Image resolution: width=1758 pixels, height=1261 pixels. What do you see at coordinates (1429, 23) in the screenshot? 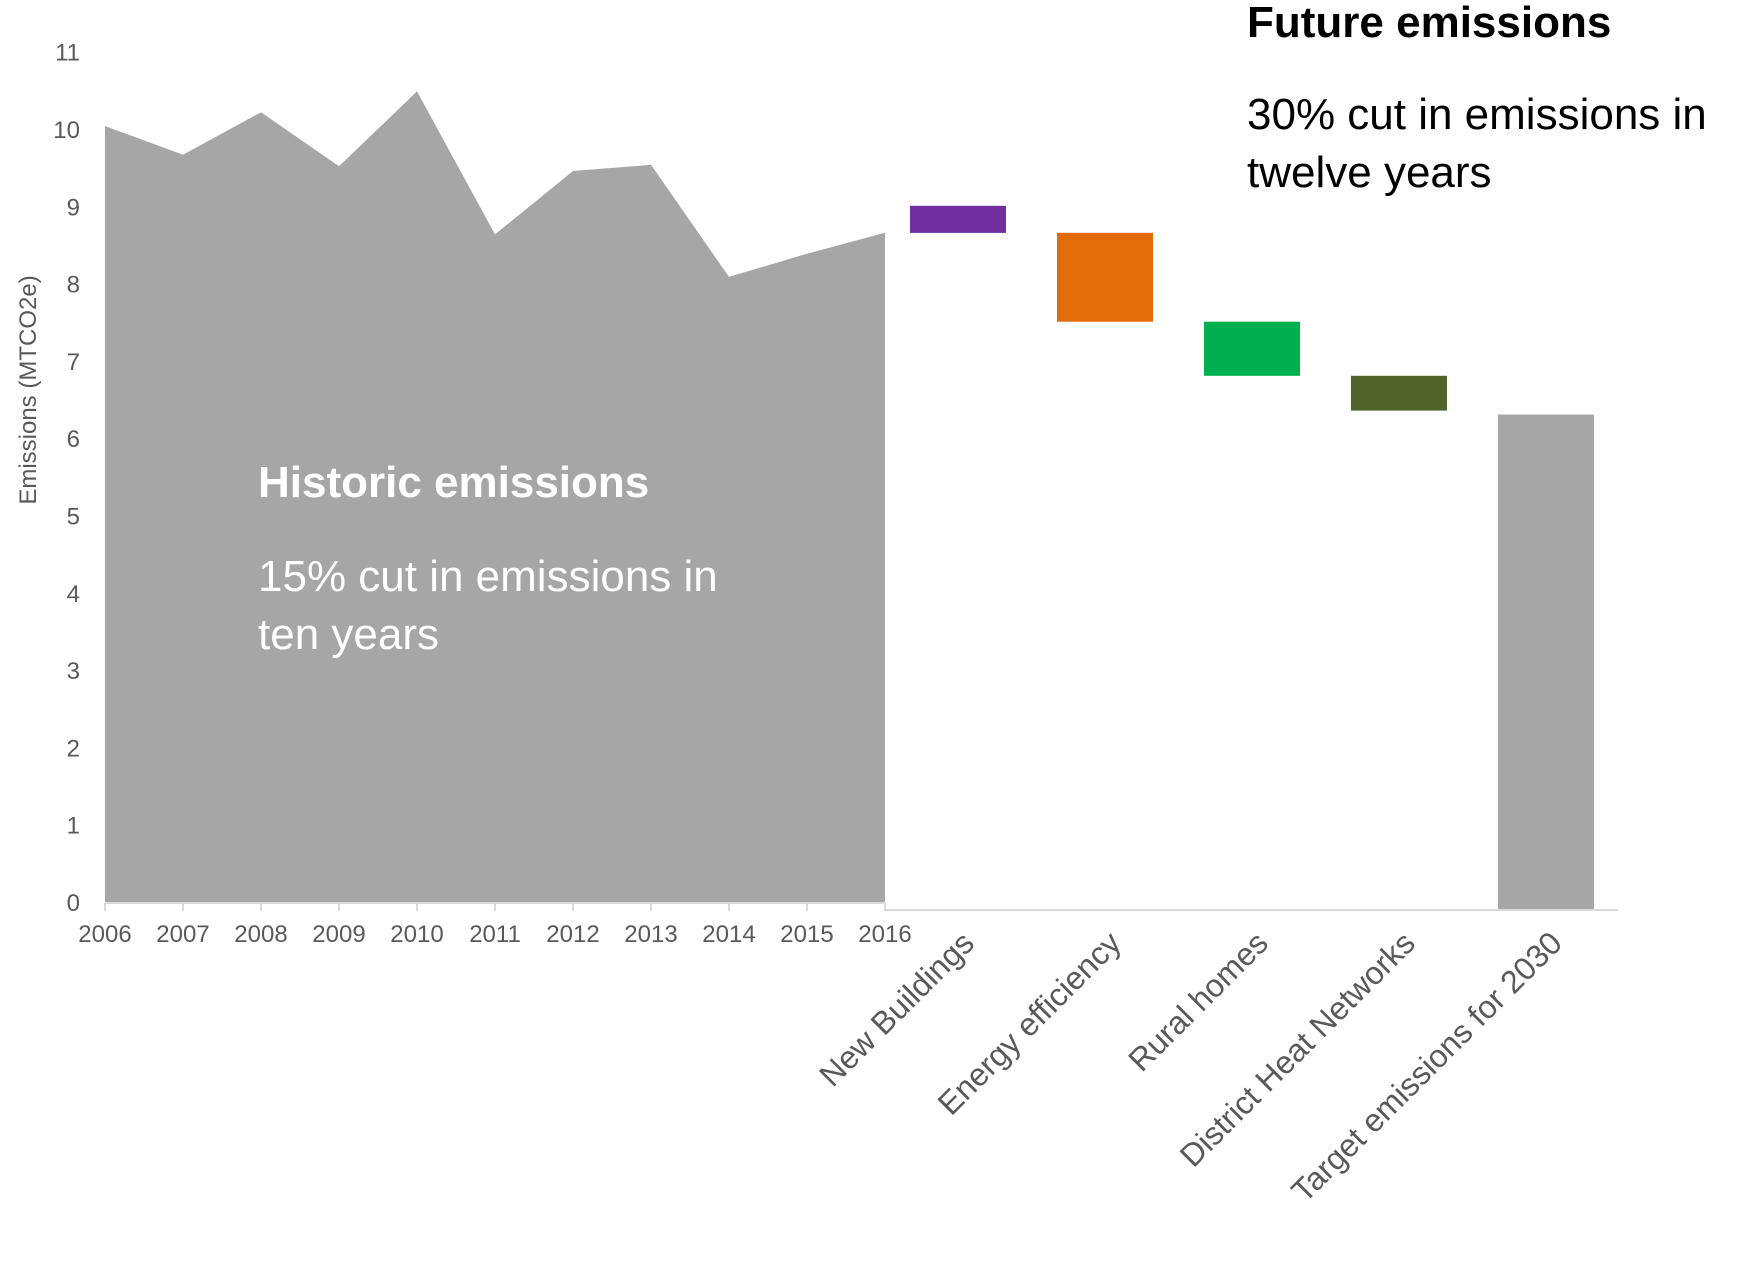
I see `future-annotation-title: Future emissions` at bounding box center [1429, 23].